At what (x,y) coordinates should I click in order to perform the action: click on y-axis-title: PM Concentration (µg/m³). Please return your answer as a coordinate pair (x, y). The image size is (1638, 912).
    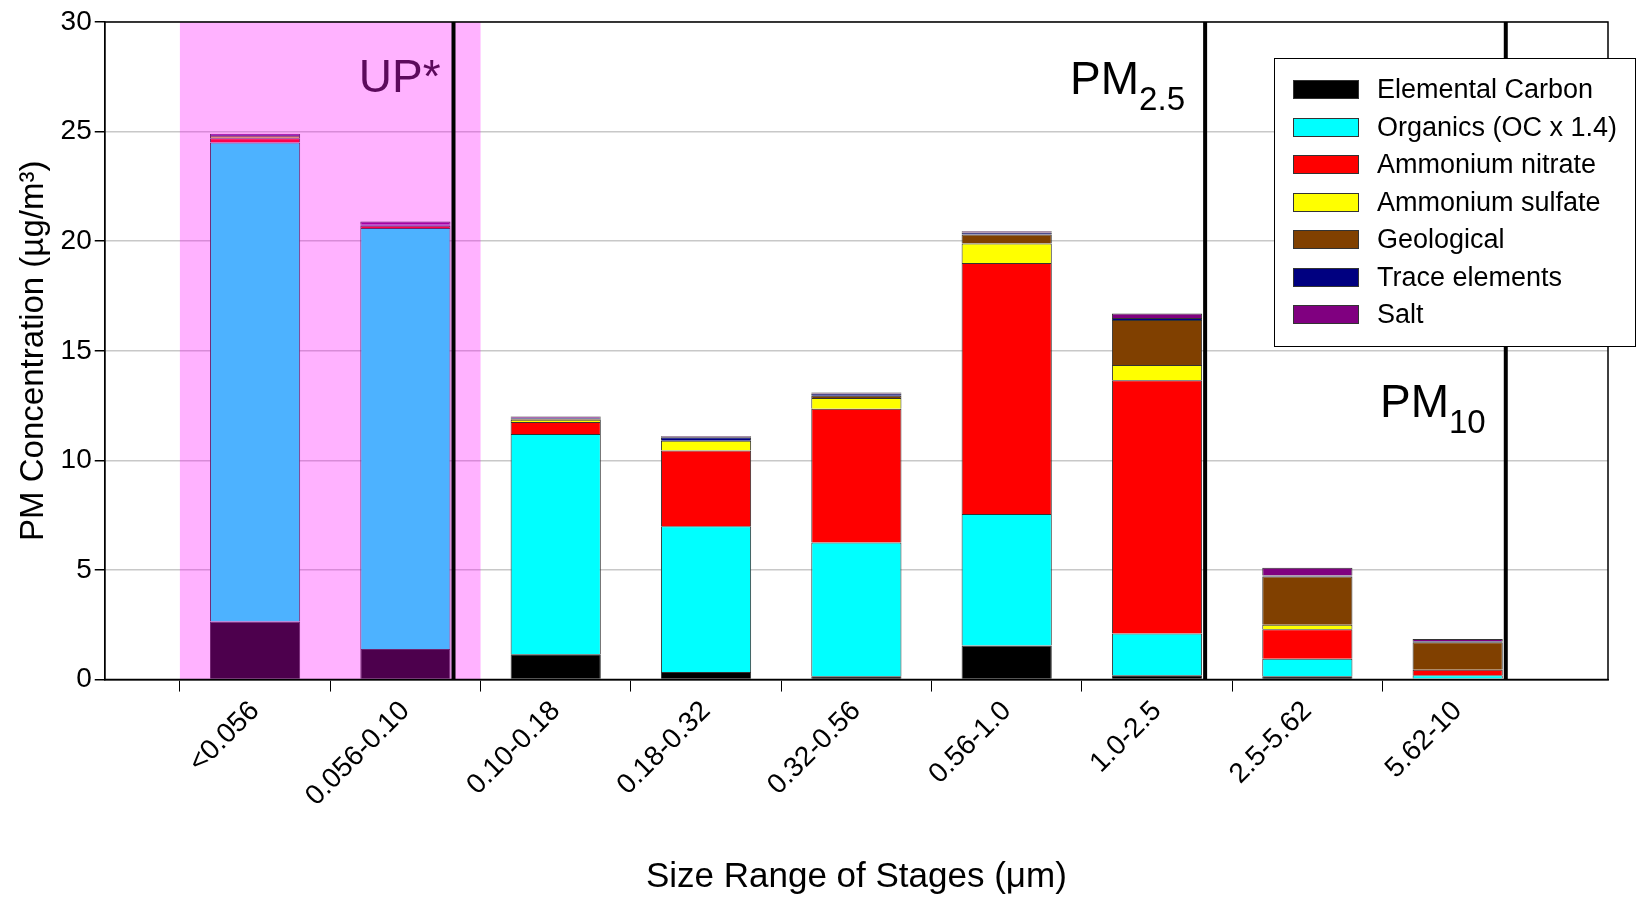
    Looking at the image, I should click on (31, 350).